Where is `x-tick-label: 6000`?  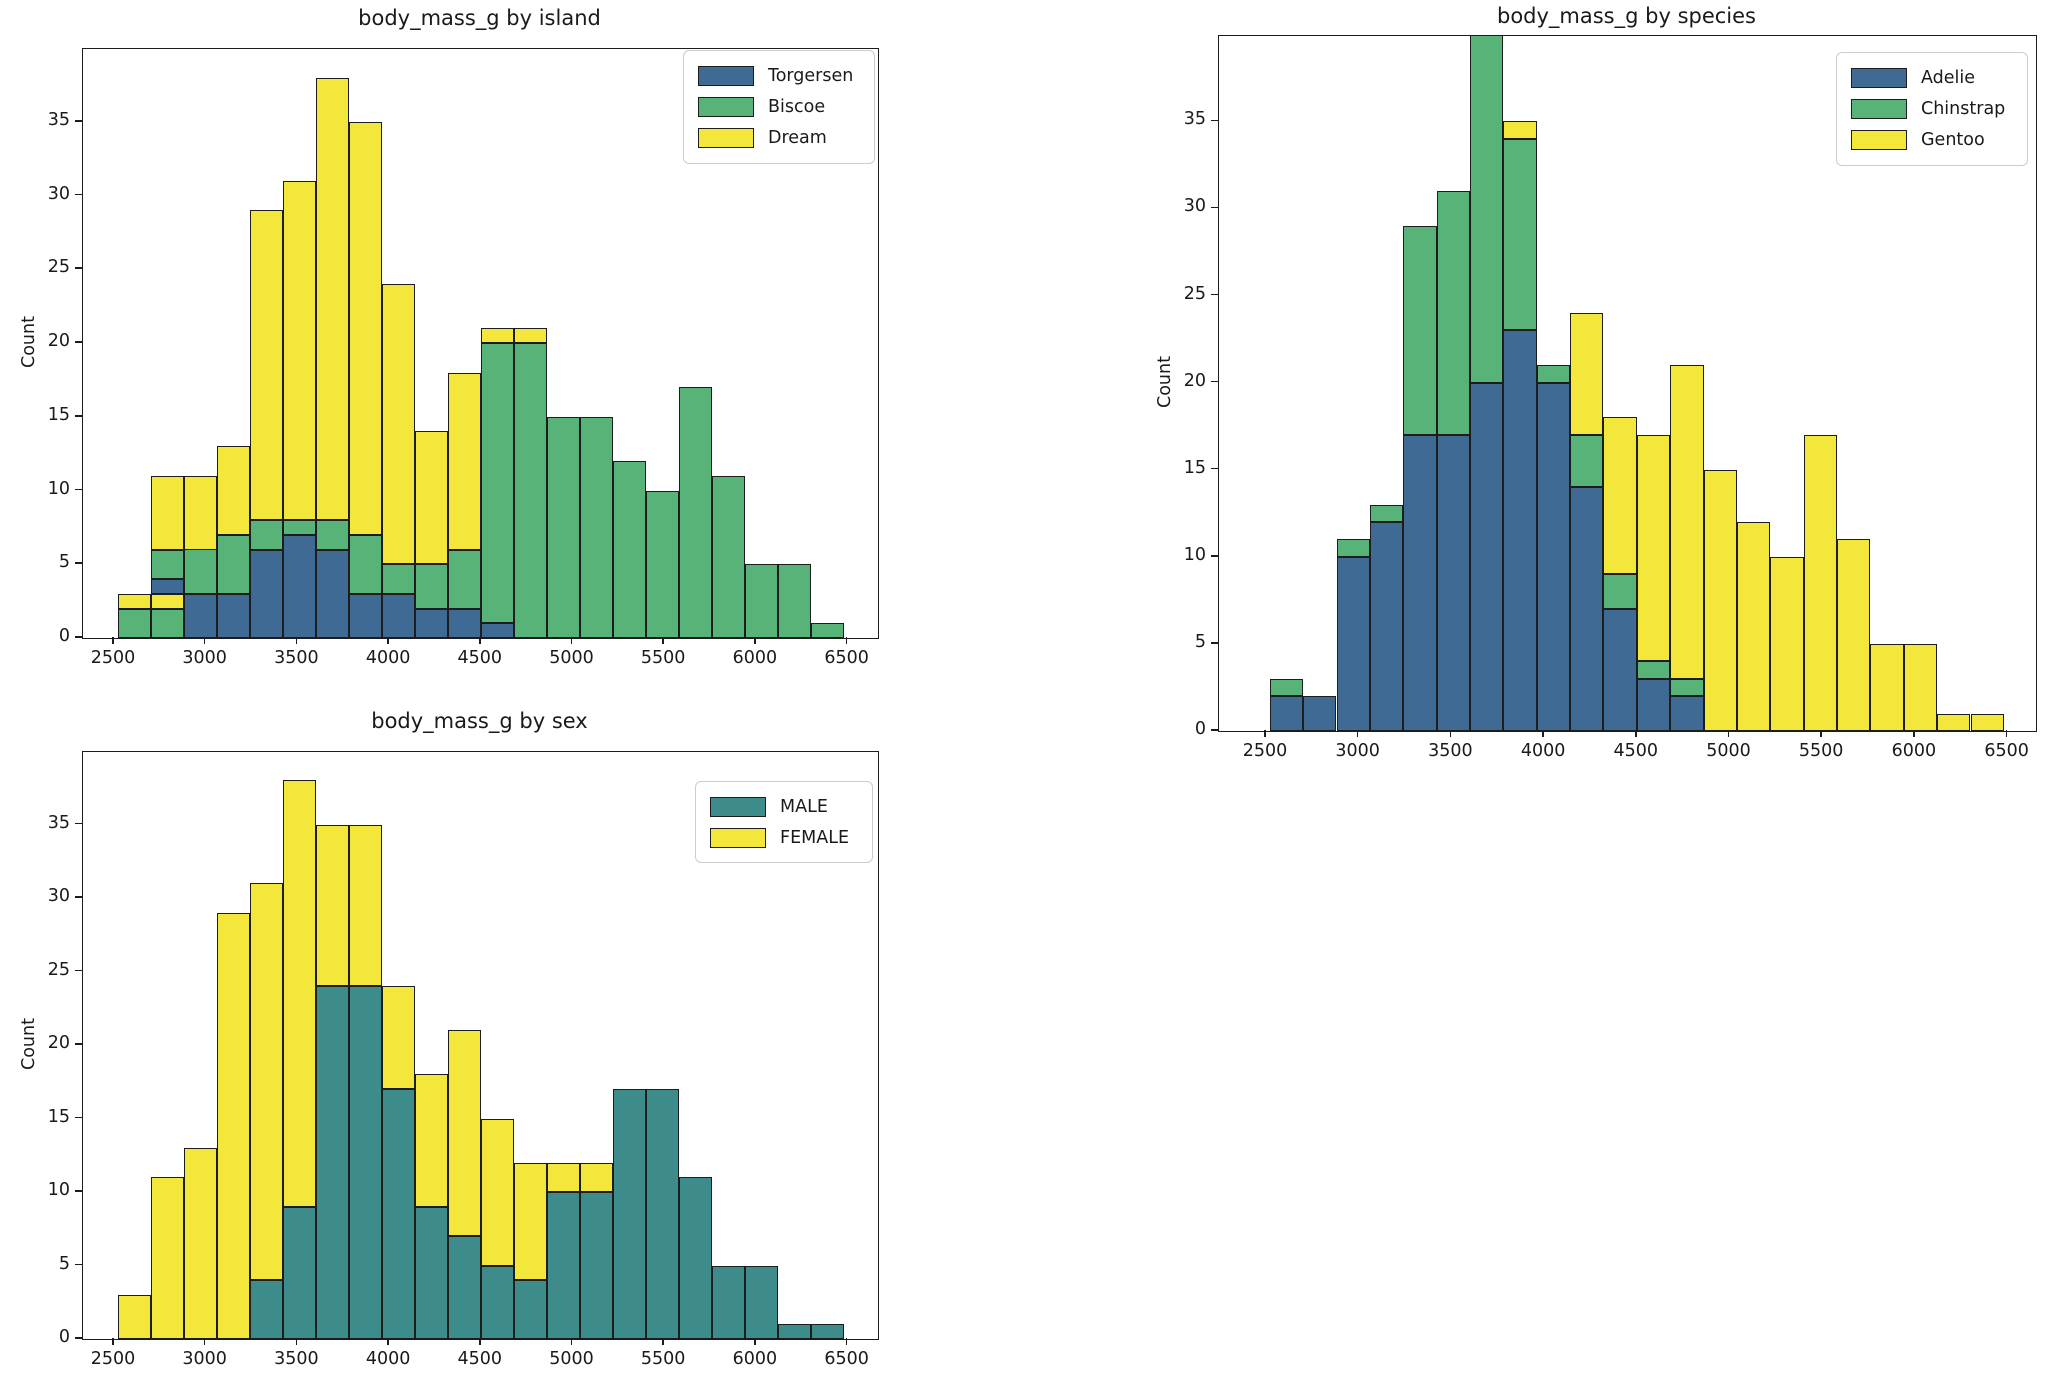
x-tick-label: 6000 is located at coordinates (1914, 751).